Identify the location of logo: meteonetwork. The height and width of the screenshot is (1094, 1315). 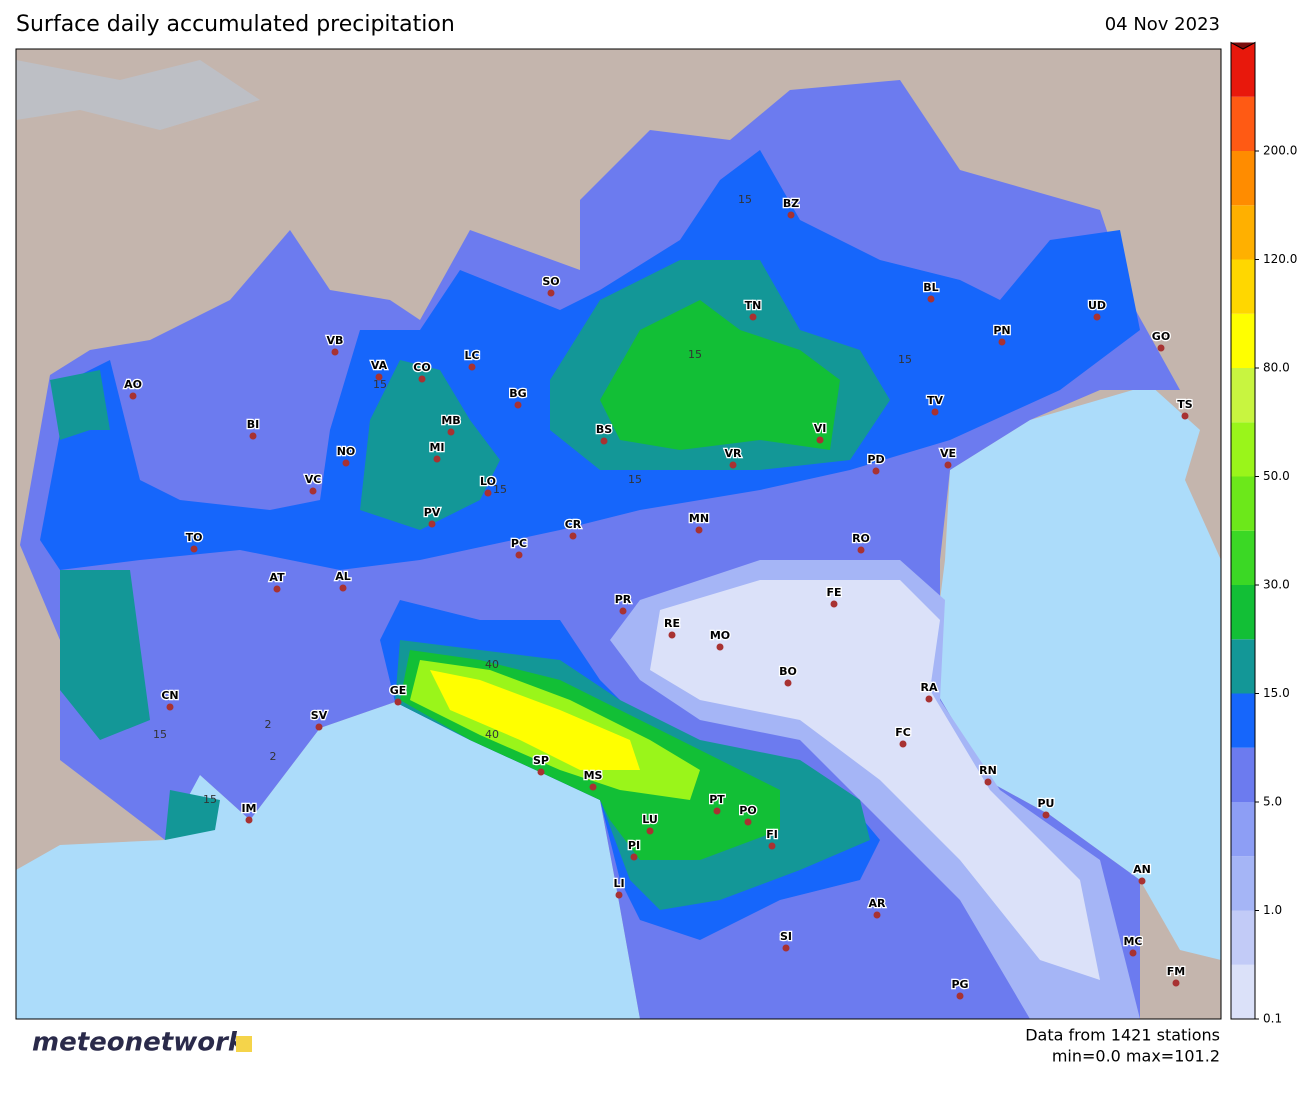
(139, 1043).